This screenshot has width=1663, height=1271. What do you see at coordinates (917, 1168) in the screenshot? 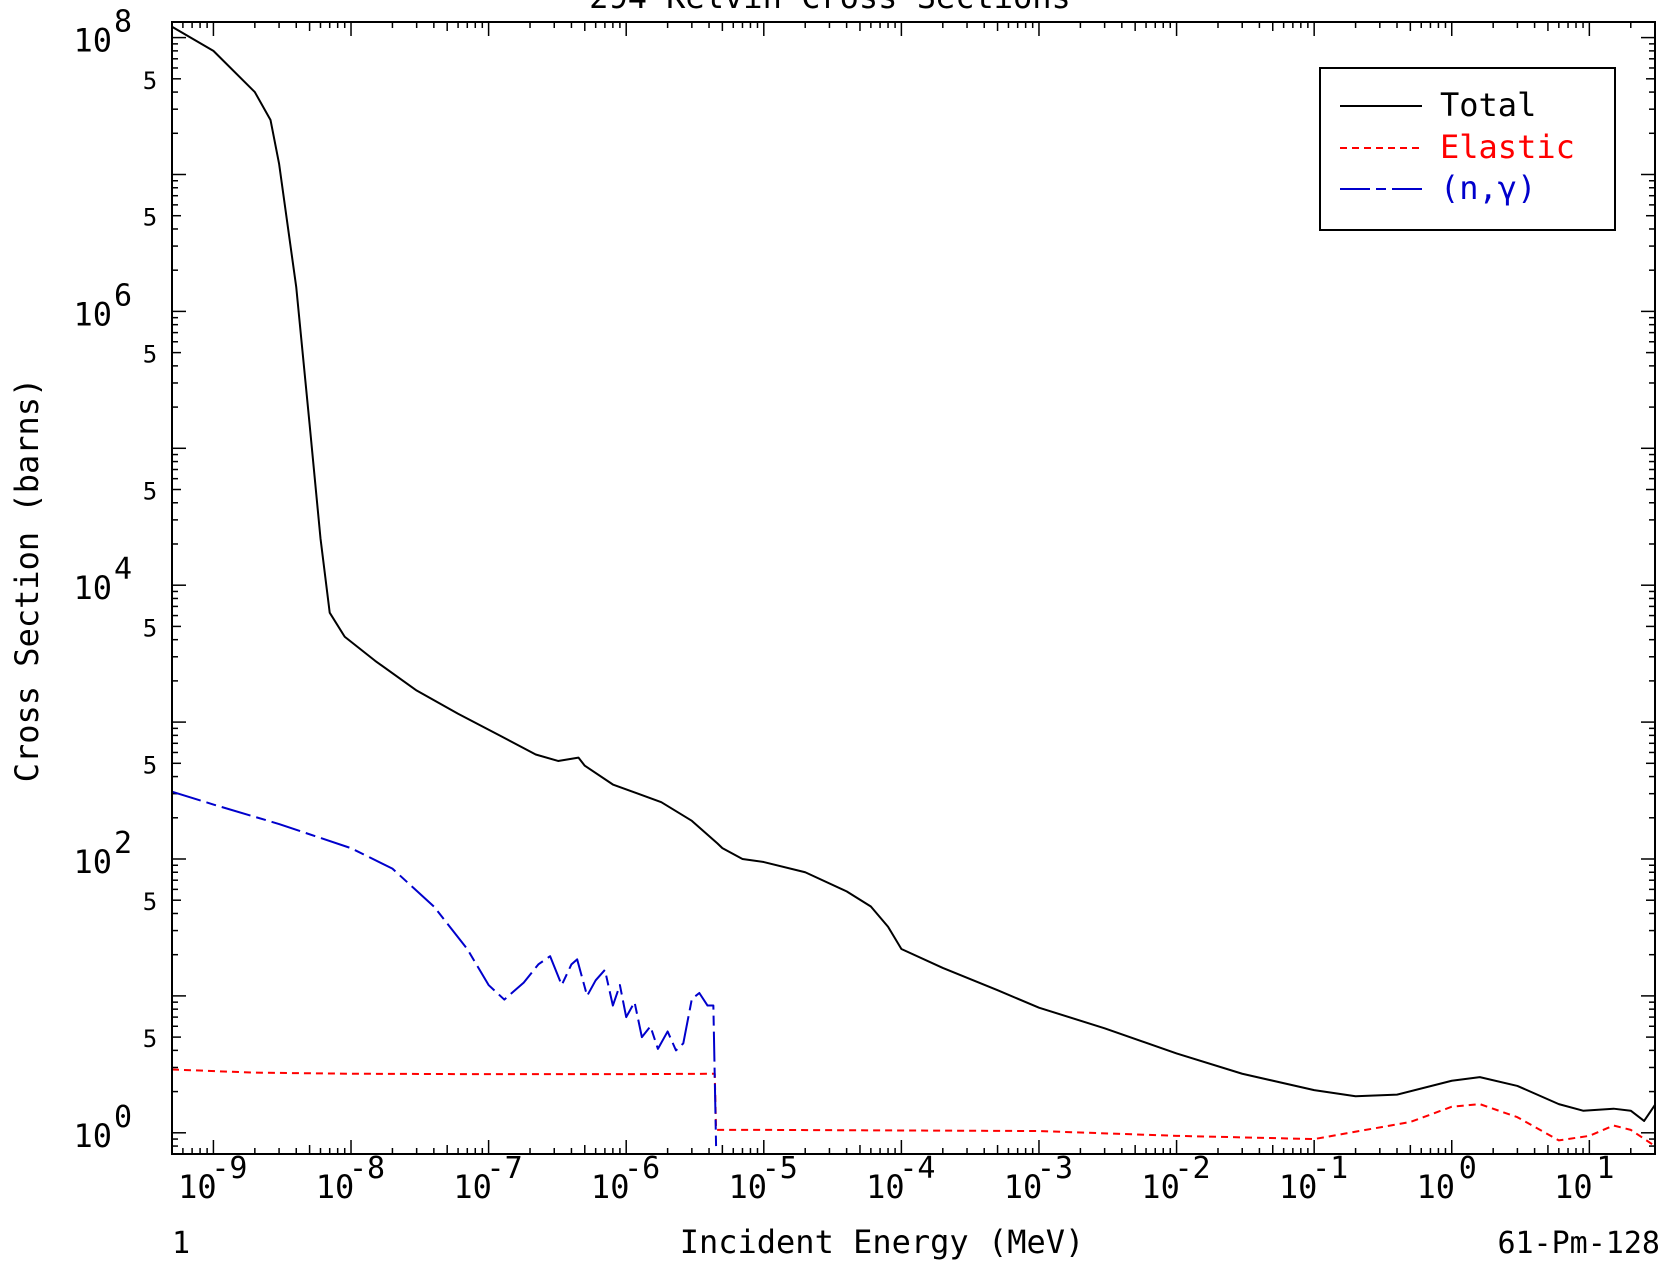
I see `x-tick-label-exp: -4` at bounding box center [917, 1168].